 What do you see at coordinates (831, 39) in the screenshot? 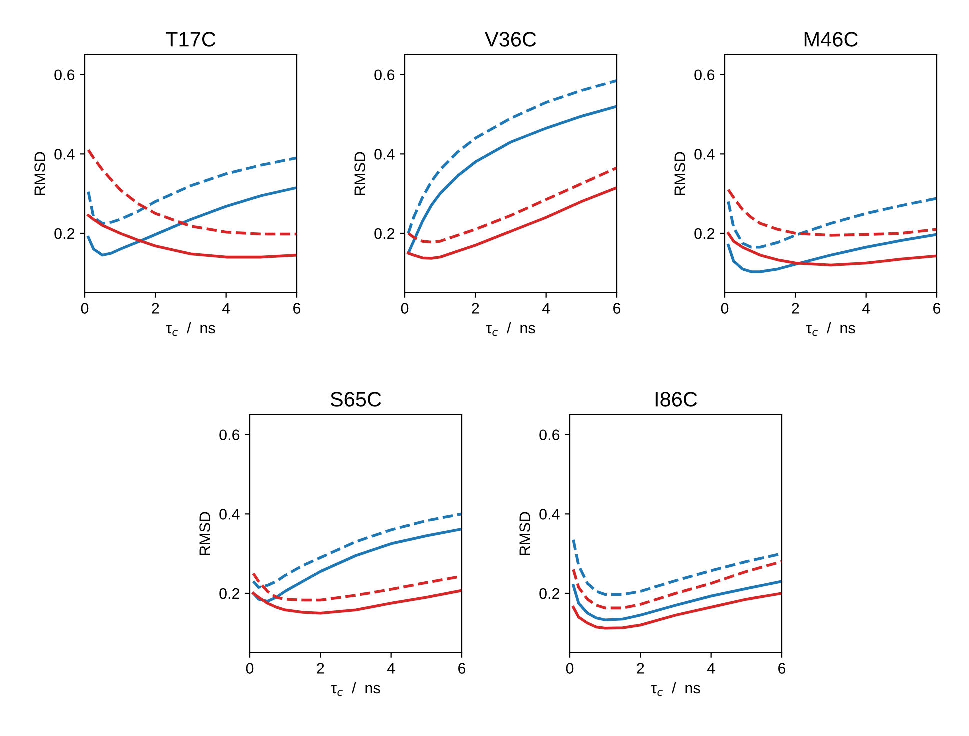
I see `chart-title: M46C` at bounding box center [831, 39].